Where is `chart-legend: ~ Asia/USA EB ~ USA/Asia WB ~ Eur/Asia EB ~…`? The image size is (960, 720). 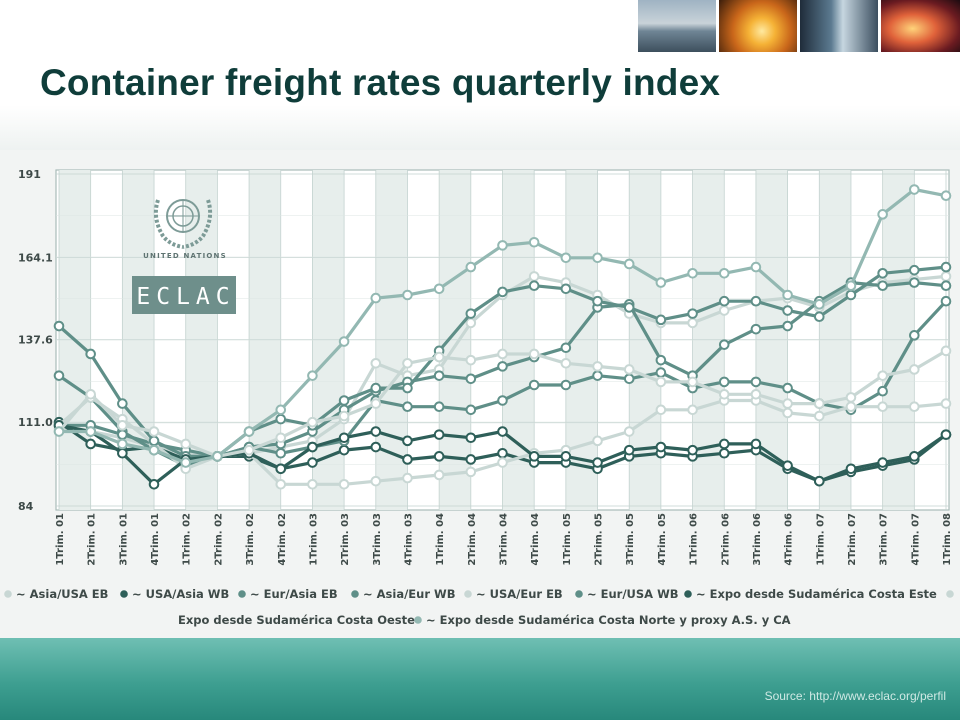
chart-legend: ~ Asia/USA EB ~ USA/Asia WB ~ Eur/Asia EB ~… is located at coordinates (479, 607).